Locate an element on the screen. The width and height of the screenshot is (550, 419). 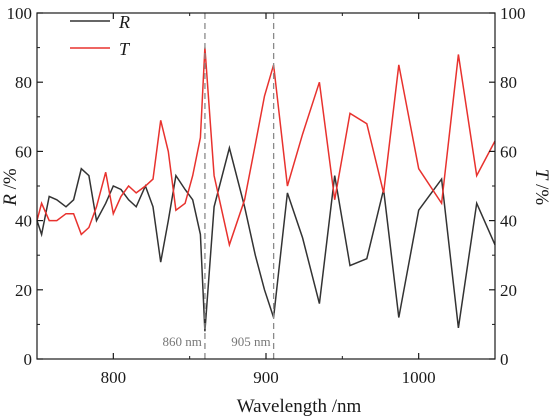
x-tick-label: 1000 is located at coordinates (419, 377).